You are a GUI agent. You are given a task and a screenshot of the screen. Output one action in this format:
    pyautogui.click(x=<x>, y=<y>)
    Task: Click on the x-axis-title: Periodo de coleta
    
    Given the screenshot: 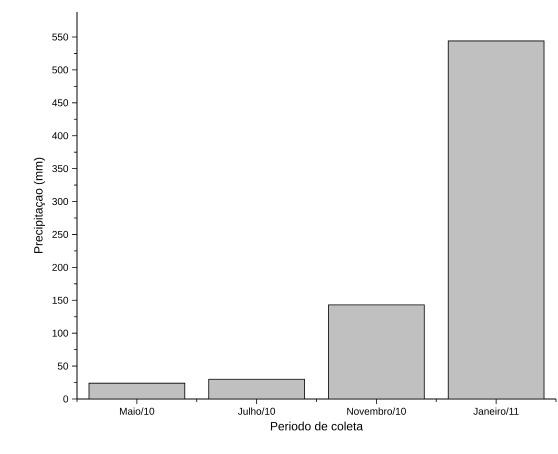 What is the action you would take?
    pyautogui.click(x=316, y=426)
    